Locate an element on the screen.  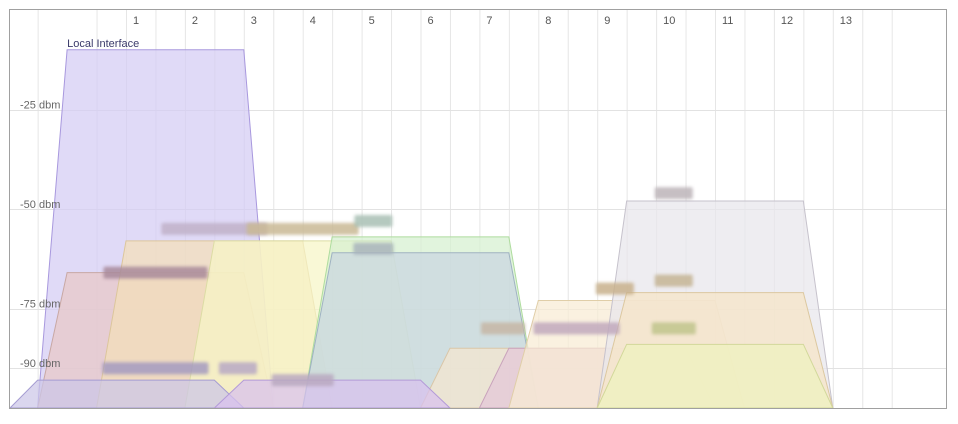
x-tick-label: 13 is located at coordinates (846, 21).